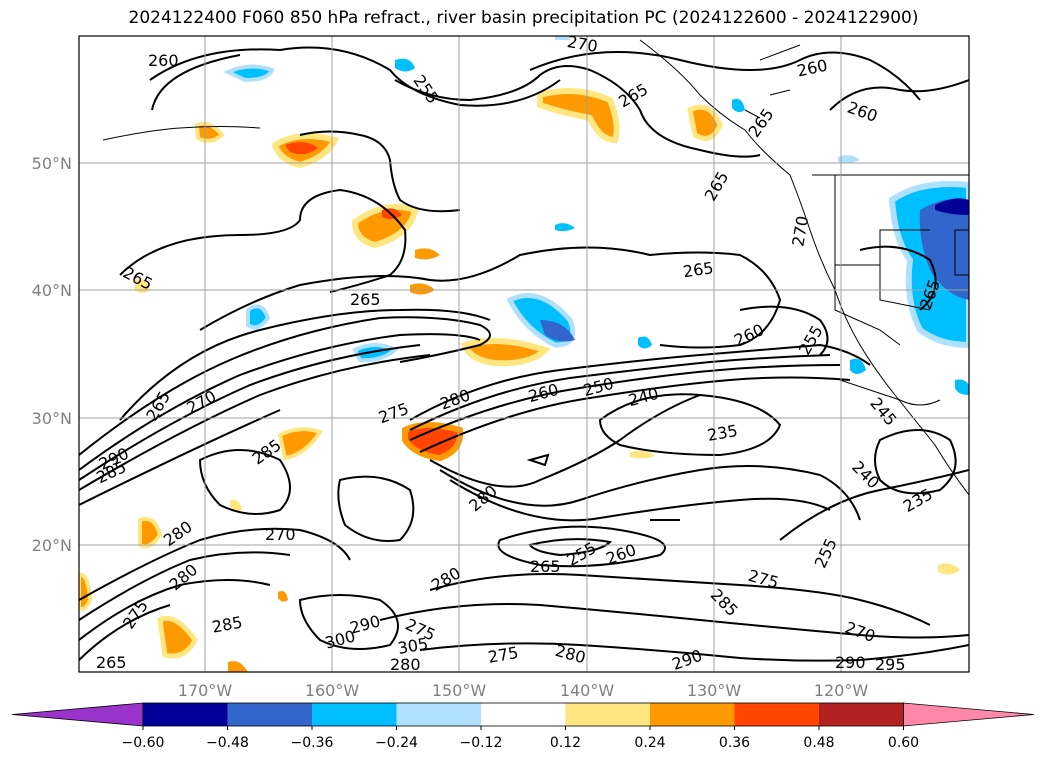  Describe the element at coordinates (903, 743) in the screenshot. I see `colorbar-tick-label: 0.60` at that location.